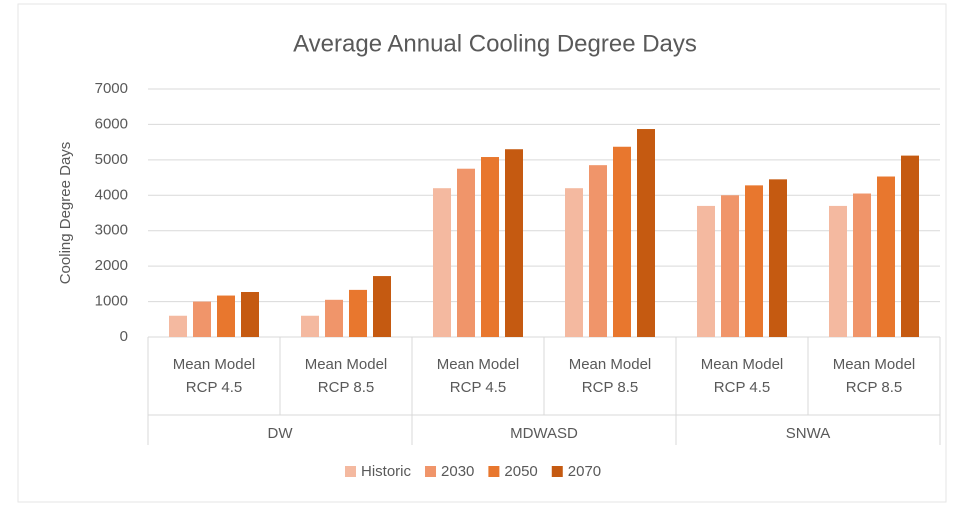  I want to click on y-axis-label: Cooling Degree Days, so click(65, 213).